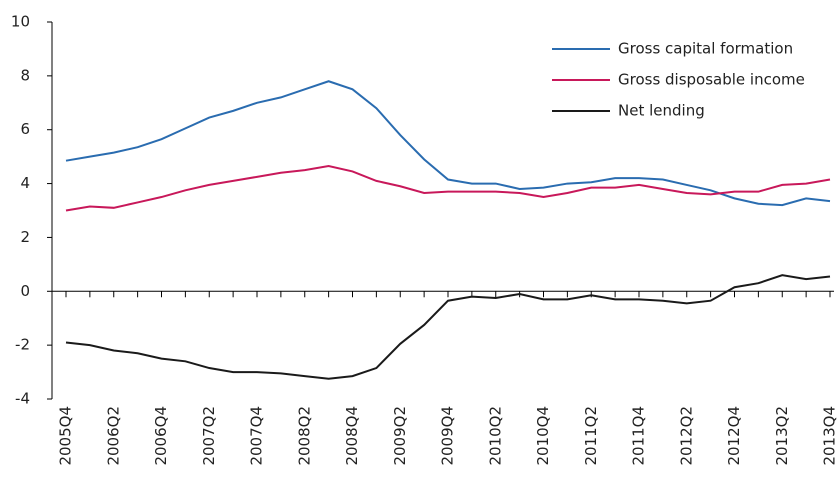  I want to click on x-tick-label: 2011Q2, so click(591, 436).